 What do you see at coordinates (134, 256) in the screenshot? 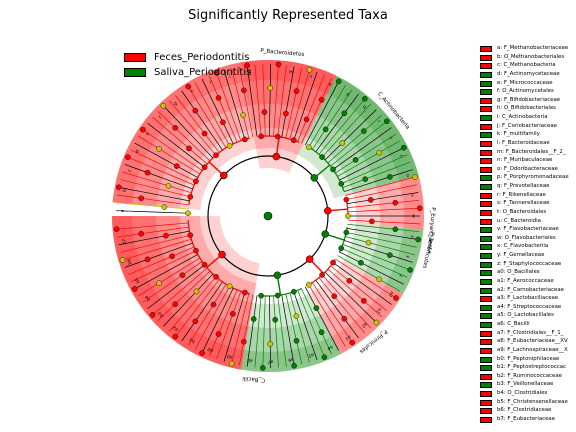
I see `branch-leaf-115-L5` at bounding box center [134, 256].